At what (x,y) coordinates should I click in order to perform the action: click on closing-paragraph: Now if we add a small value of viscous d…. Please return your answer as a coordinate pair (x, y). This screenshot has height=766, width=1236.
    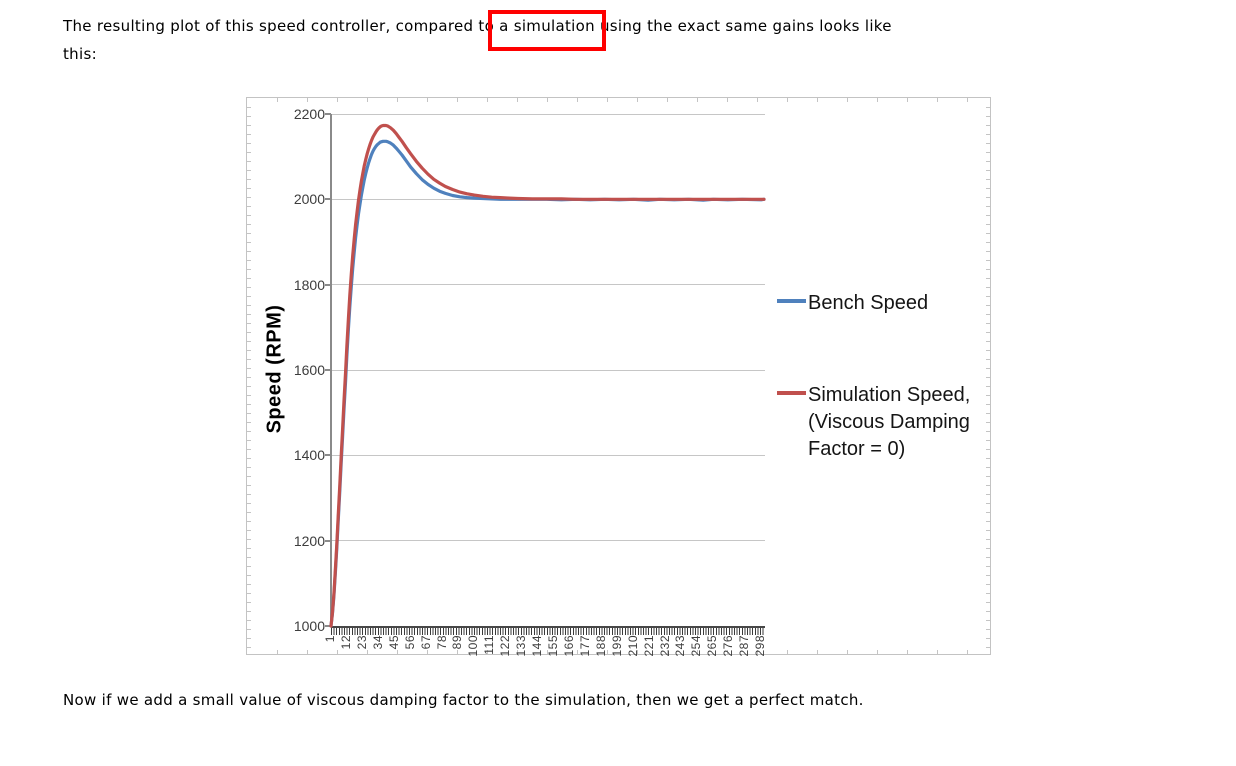
    Looking at the image, I should click on (463, 700).